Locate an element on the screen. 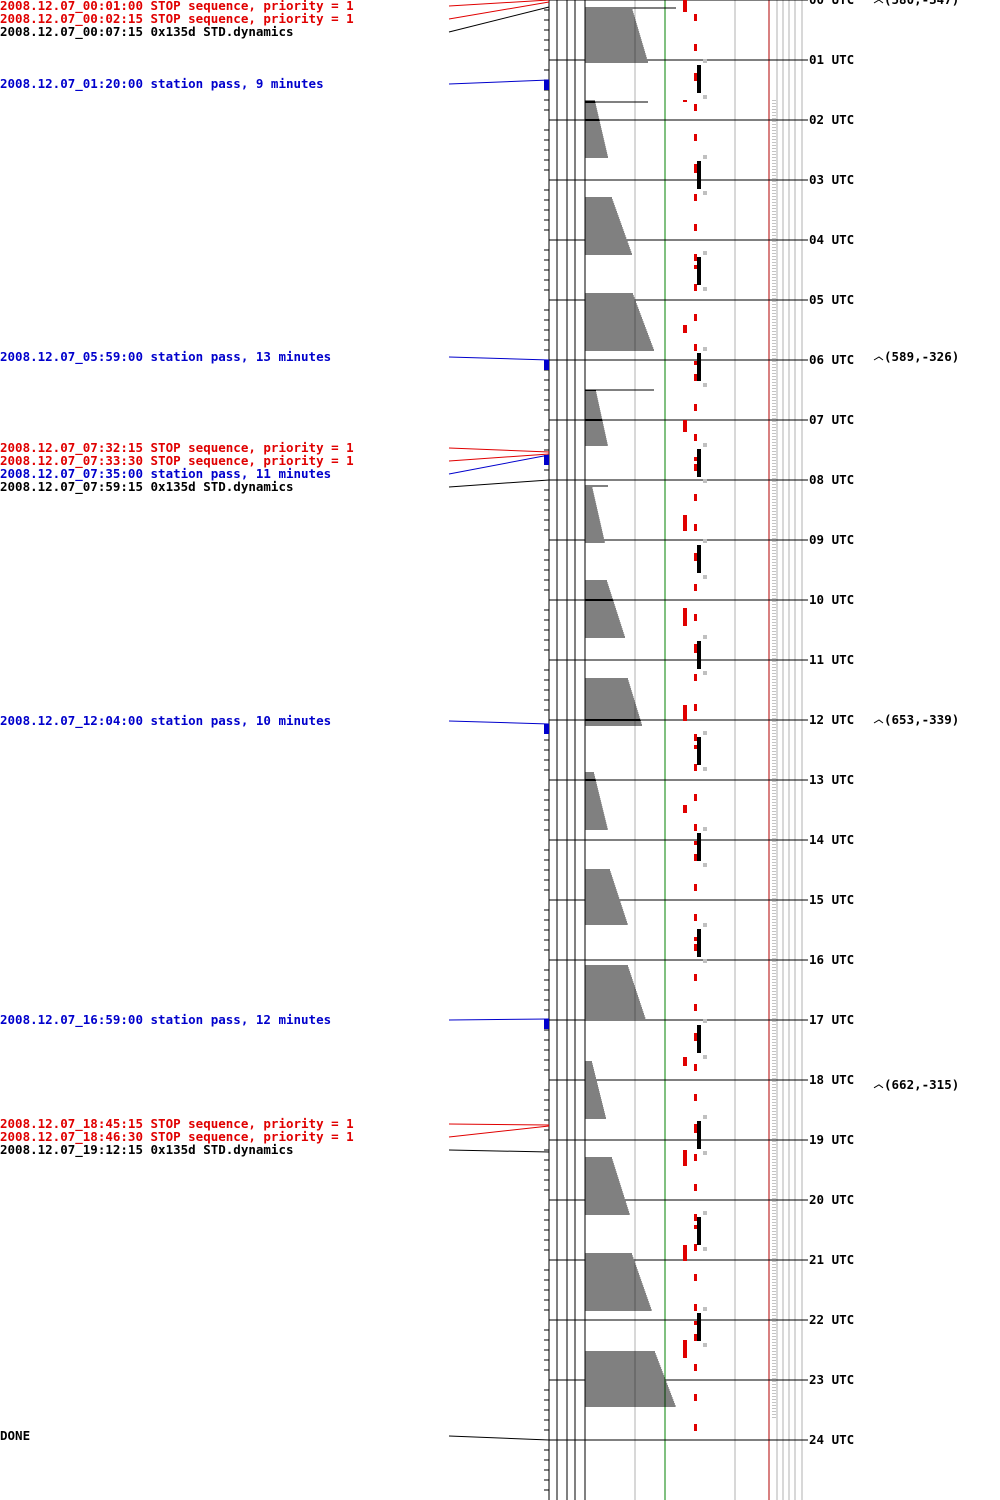 The width and height of the screenshot is (1000, 1500). event-entry-done: DONE is located at coordinates (15, 1435).